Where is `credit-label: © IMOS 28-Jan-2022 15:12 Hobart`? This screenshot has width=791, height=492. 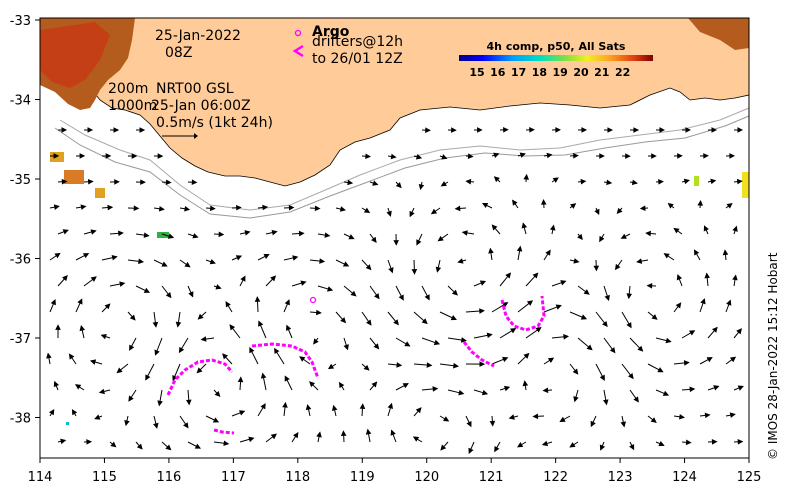
credit-label: © IMOS 28-Jan-2022 15:12 Hobart is located at coordinates (773, 356).